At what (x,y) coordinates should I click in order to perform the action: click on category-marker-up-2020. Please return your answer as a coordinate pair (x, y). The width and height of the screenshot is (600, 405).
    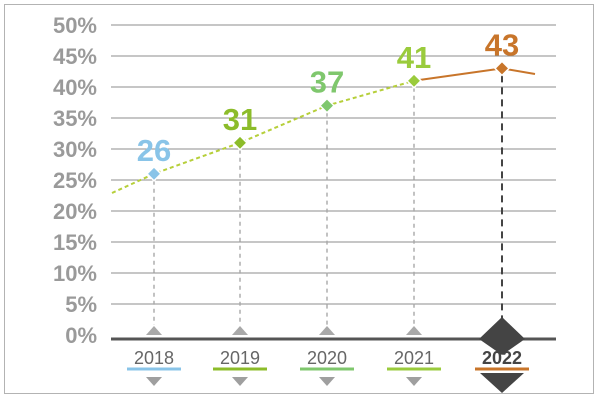
    Looking at the image, I should click on (327, 330).